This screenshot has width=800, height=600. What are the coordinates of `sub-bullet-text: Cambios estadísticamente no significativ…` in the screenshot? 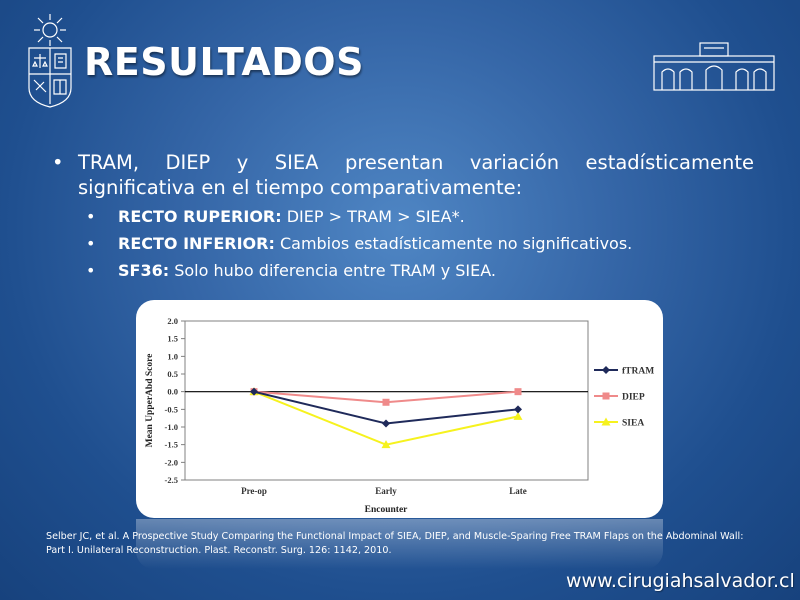 It's located at (453, 243).